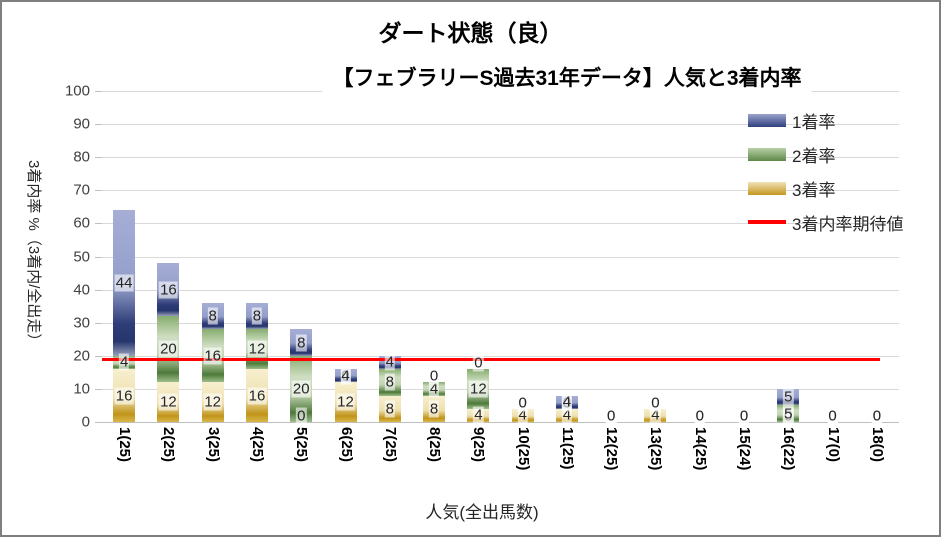 The height and width of the screenshot is (537, 941). Describe the element at coordinates (656, 449) in the screenshot. I see `x-category-label: 13(25)` at that location.